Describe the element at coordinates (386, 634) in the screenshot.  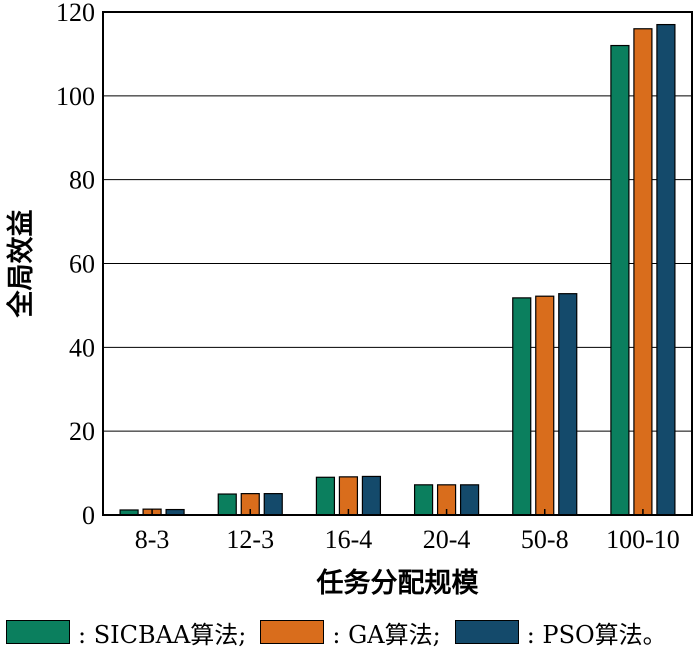
I see `legend-label-ga: : GA算法;` at that location.